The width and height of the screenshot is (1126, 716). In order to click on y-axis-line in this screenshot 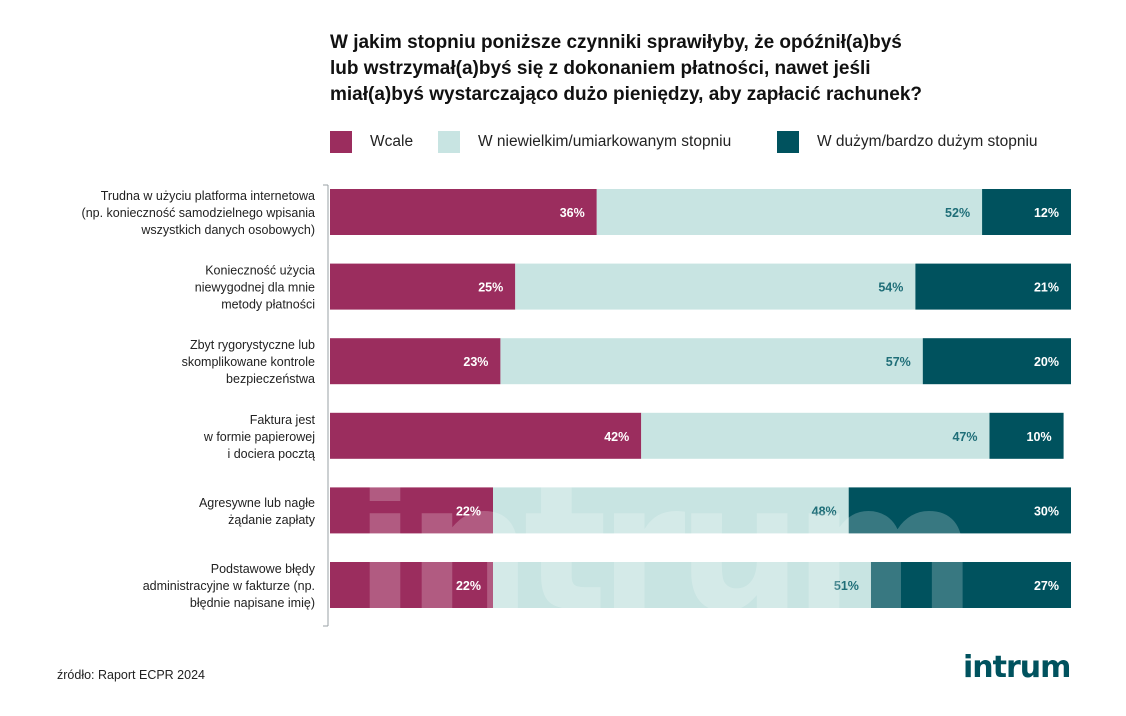, I will do `click(326, 405)`.